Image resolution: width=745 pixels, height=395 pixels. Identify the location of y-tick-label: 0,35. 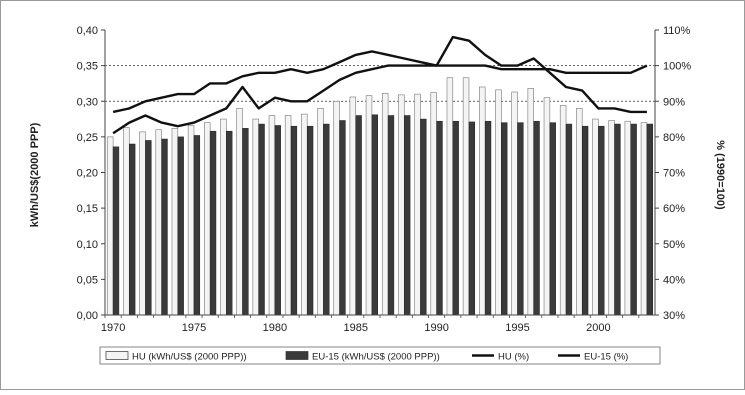
(87, 67).